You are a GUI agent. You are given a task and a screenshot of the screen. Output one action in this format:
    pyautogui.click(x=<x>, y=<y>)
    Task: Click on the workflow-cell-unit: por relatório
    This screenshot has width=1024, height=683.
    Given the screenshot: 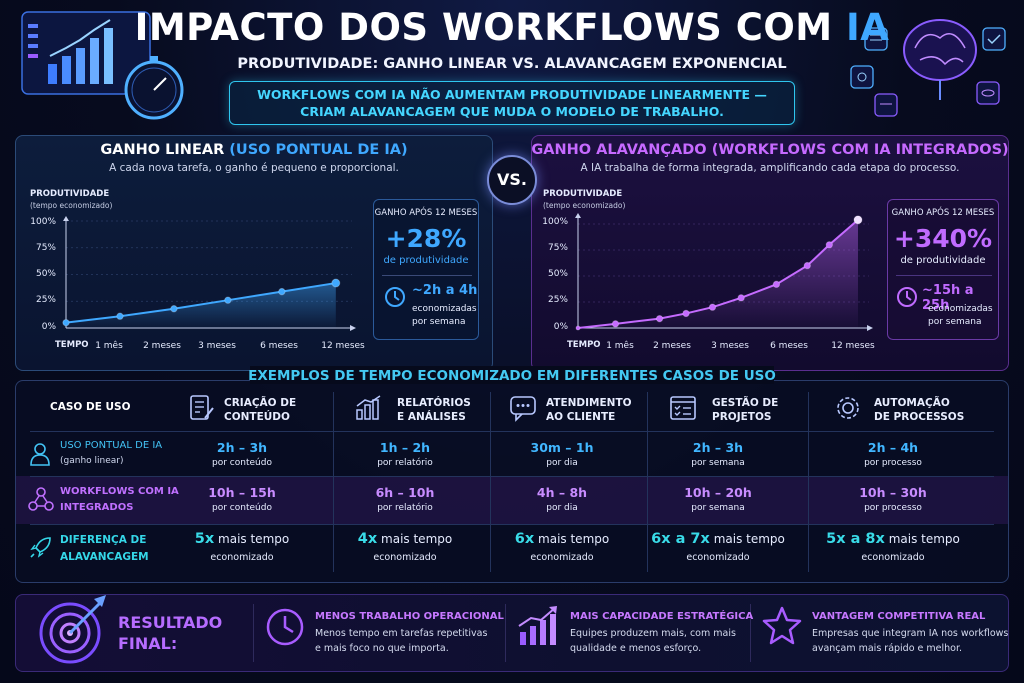 What is the action you would take?
    pyautogui.click(x=405, y=508)
    